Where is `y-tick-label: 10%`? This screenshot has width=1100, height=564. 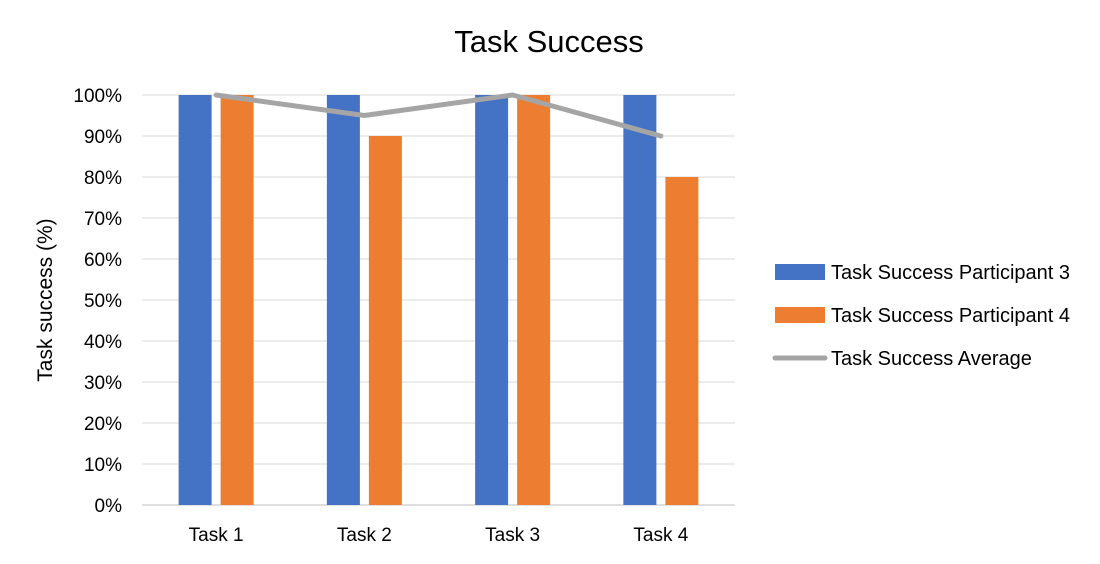
y-tick-label: 10% is located at coordinates (103, 465).